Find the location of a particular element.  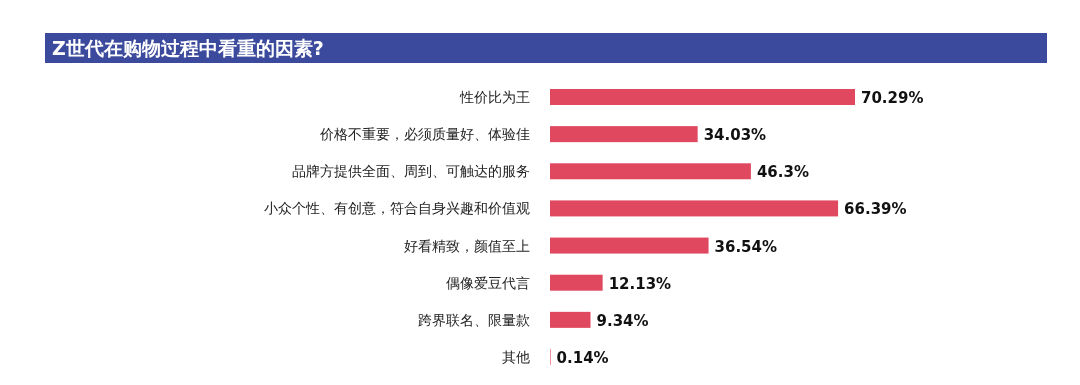

value-label: 70.29% is located at coordinates (892, 98).